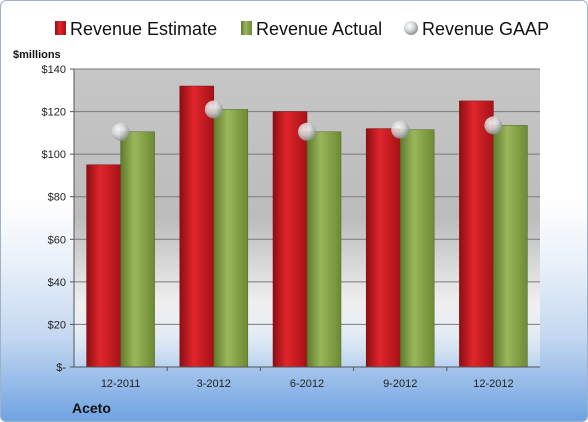 The image size is (588, 422). What do you see at coordinates (493, 384) in the screenshot?
I see `x-tick-label: 12-2012` at bounding box center [493, 384].